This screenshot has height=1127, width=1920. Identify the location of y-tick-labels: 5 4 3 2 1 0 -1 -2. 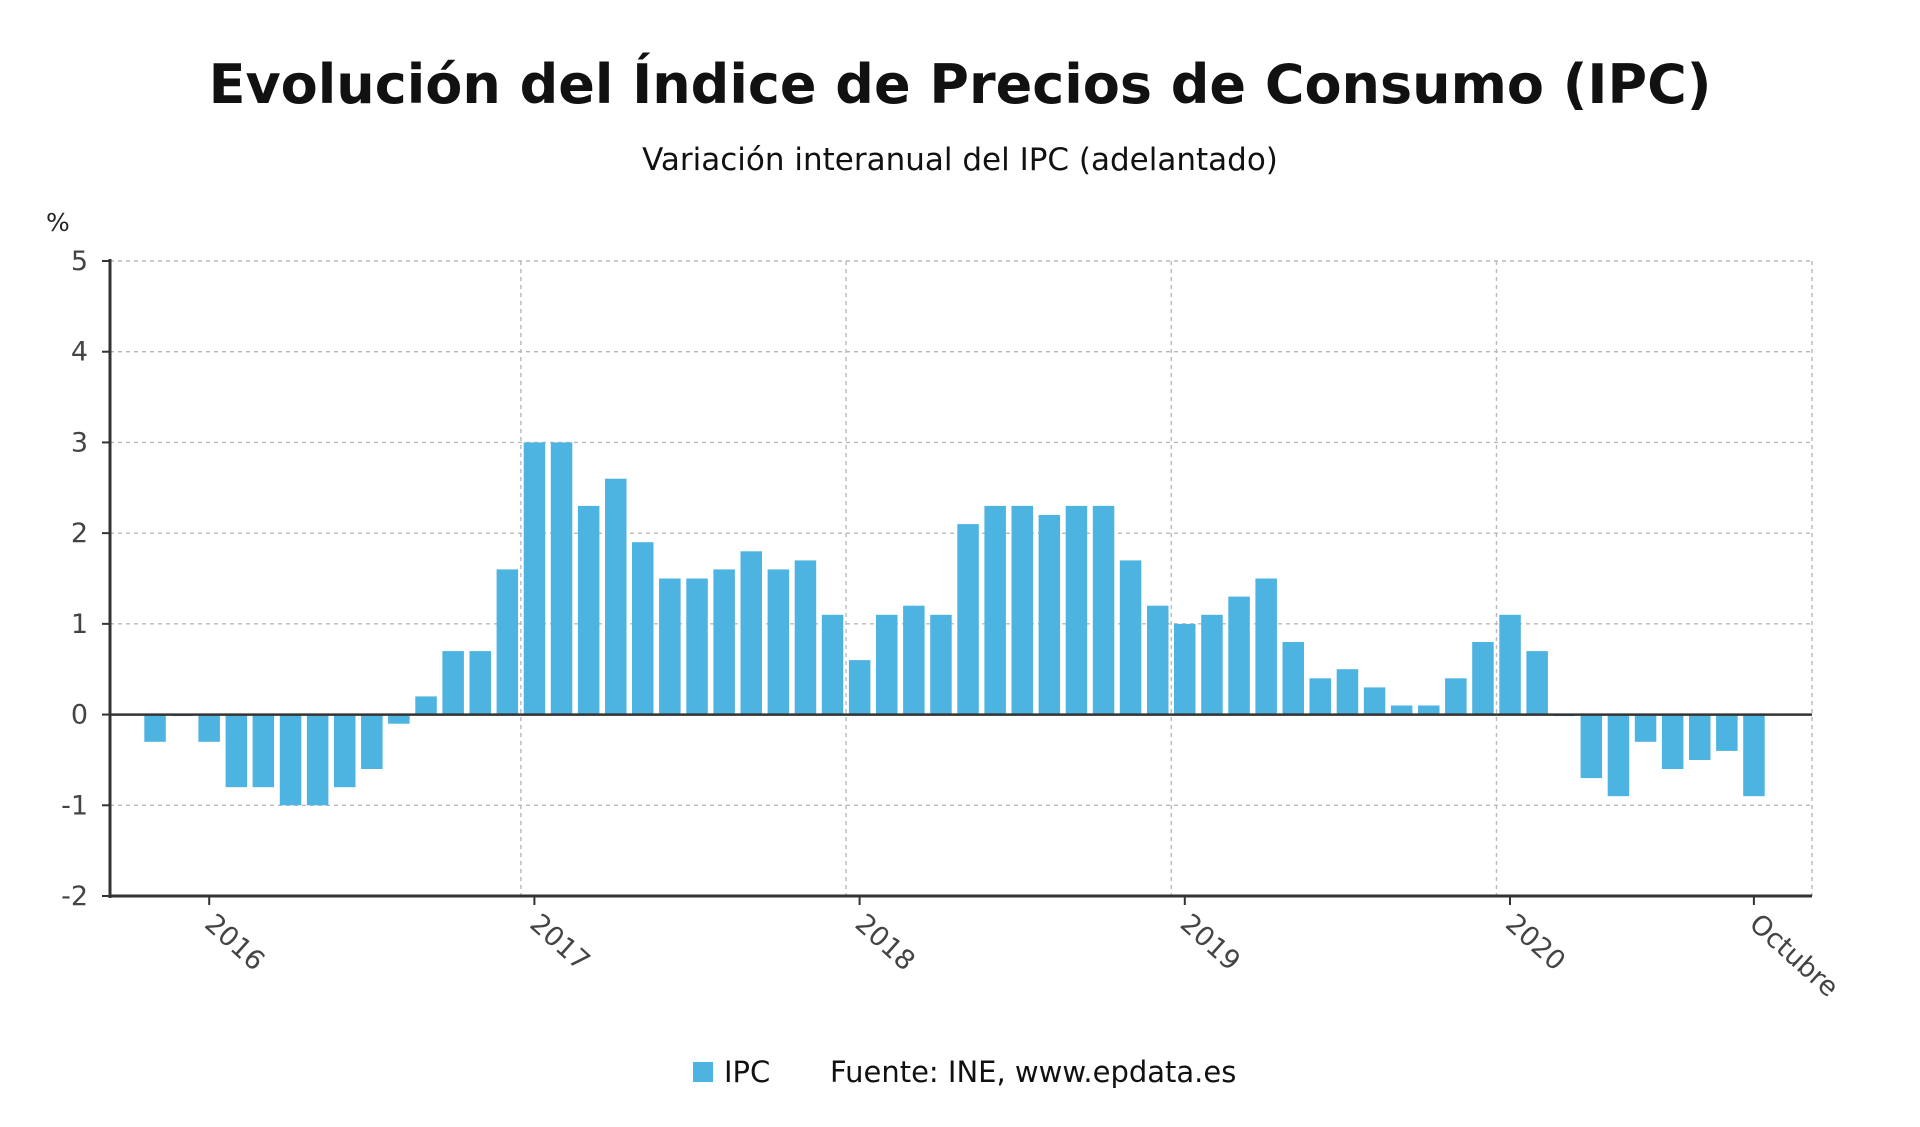
(74, 579).